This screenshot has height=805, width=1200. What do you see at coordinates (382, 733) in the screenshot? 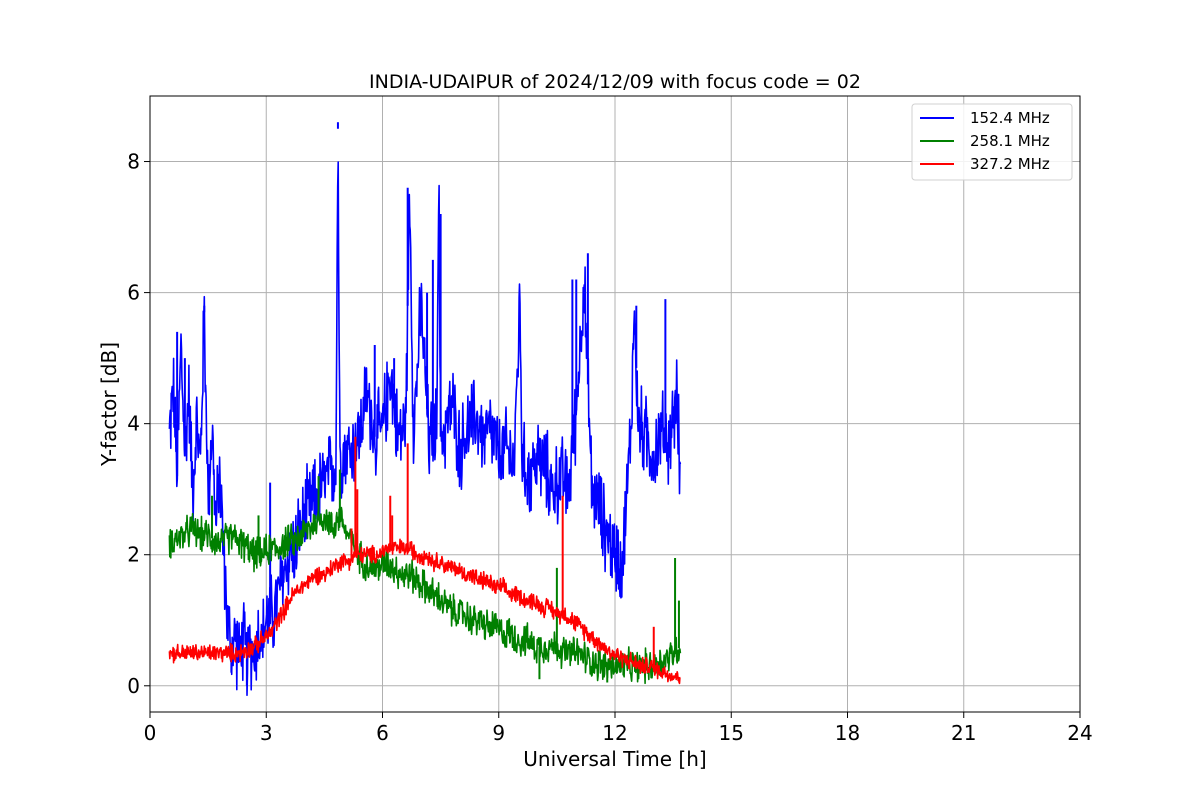
I see `x-tick-label: 6` at bounding box center [382, 733].